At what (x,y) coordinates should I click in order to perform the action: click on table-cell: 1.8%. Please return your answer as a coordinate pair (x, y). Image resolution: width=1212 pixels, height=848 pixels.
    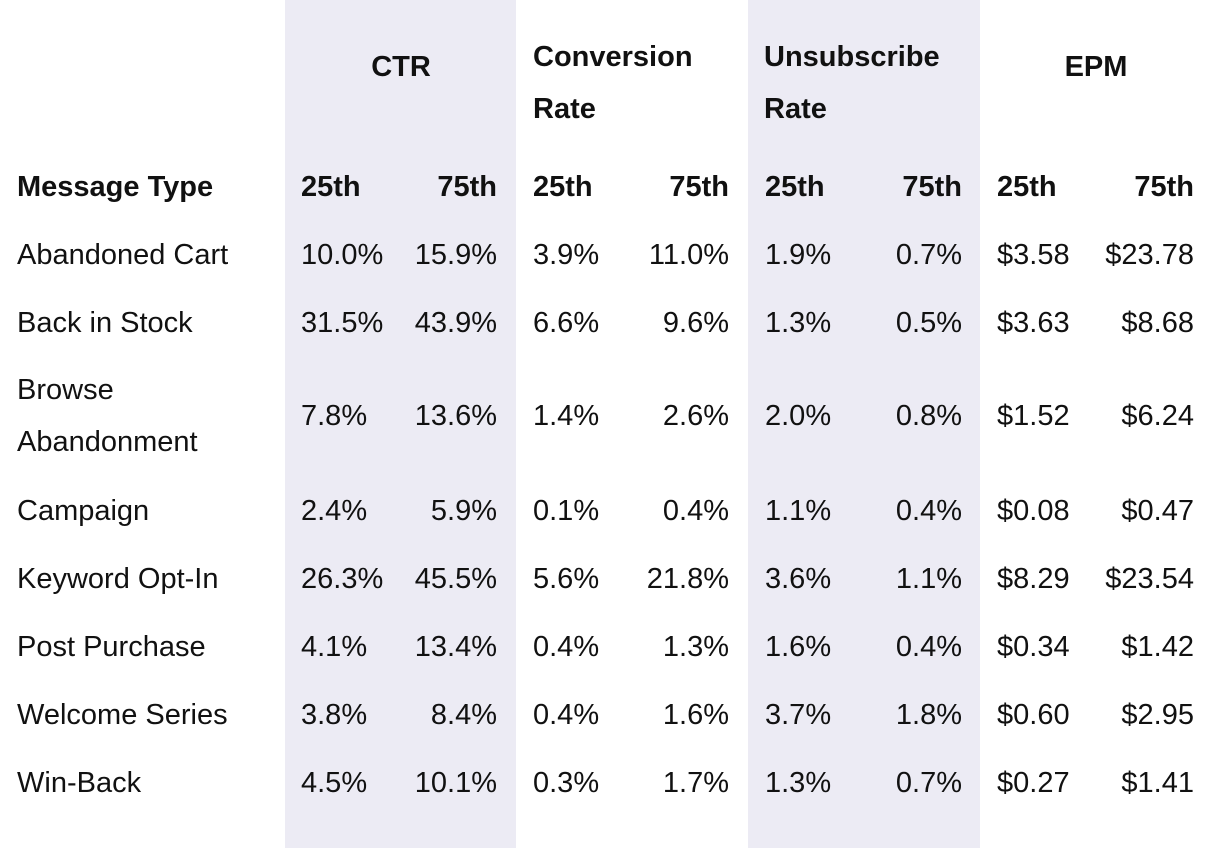
    Looking at the image, I should click on (928, 715).